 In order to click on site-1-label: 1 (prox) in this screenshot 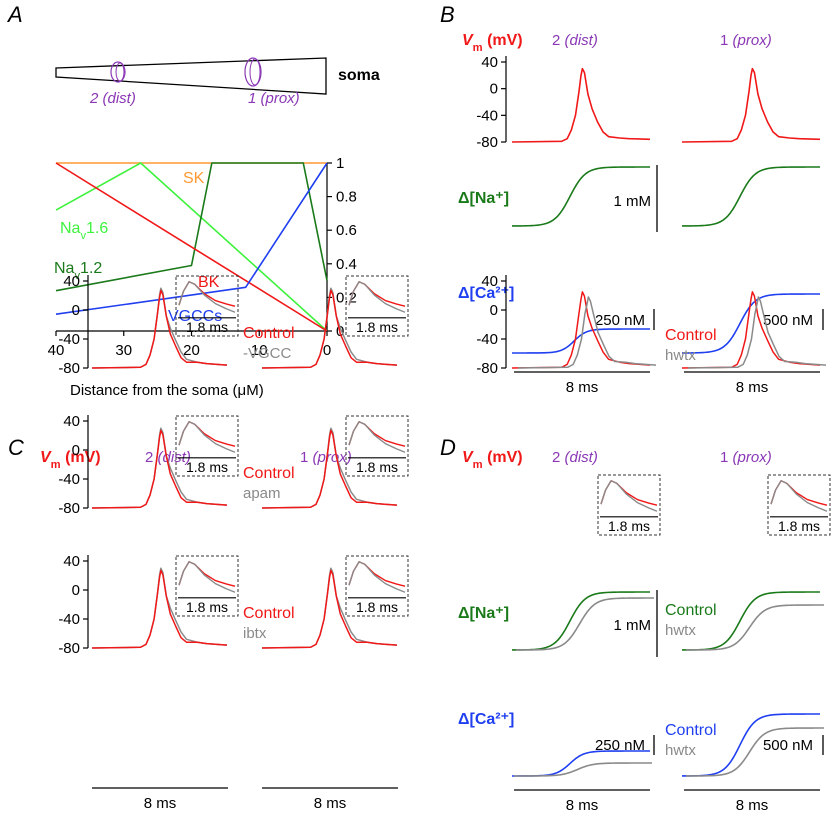, I will do `click(274, 98)`.